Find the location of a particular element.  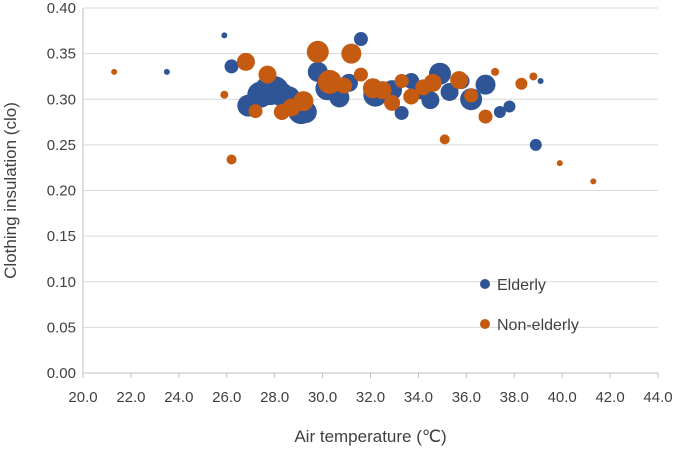

legend-label-non-elderly: Non-elderly is located at coordinates (538, 325).